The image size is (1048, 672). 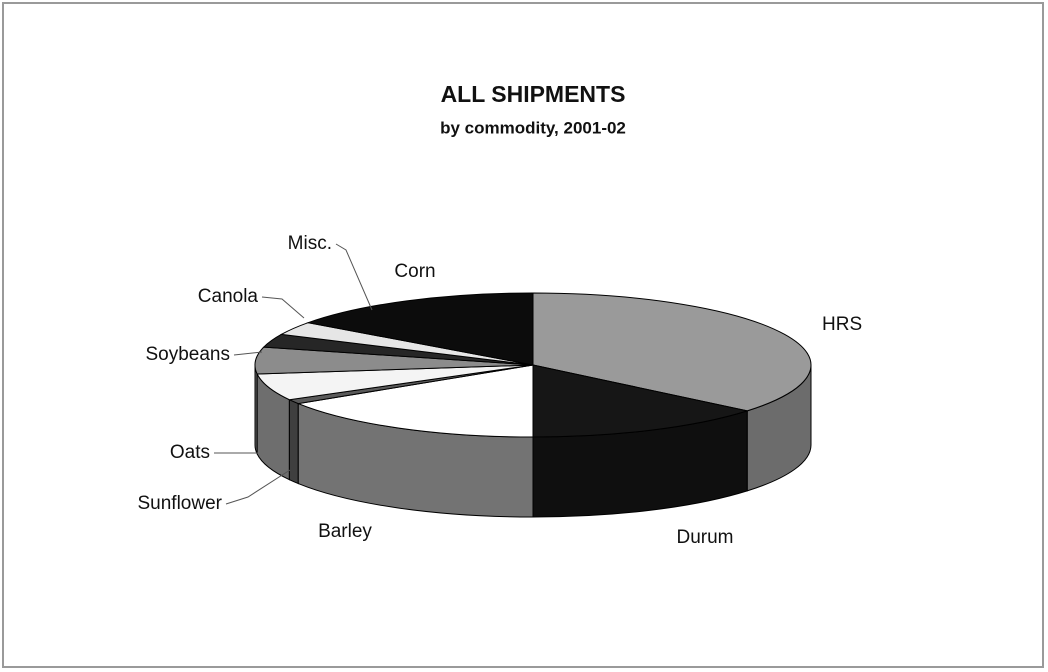 What do you see at coordinates (842, 324) in the screenshot?
I see `slice-label: HRS` at bounding box center [842, 324].